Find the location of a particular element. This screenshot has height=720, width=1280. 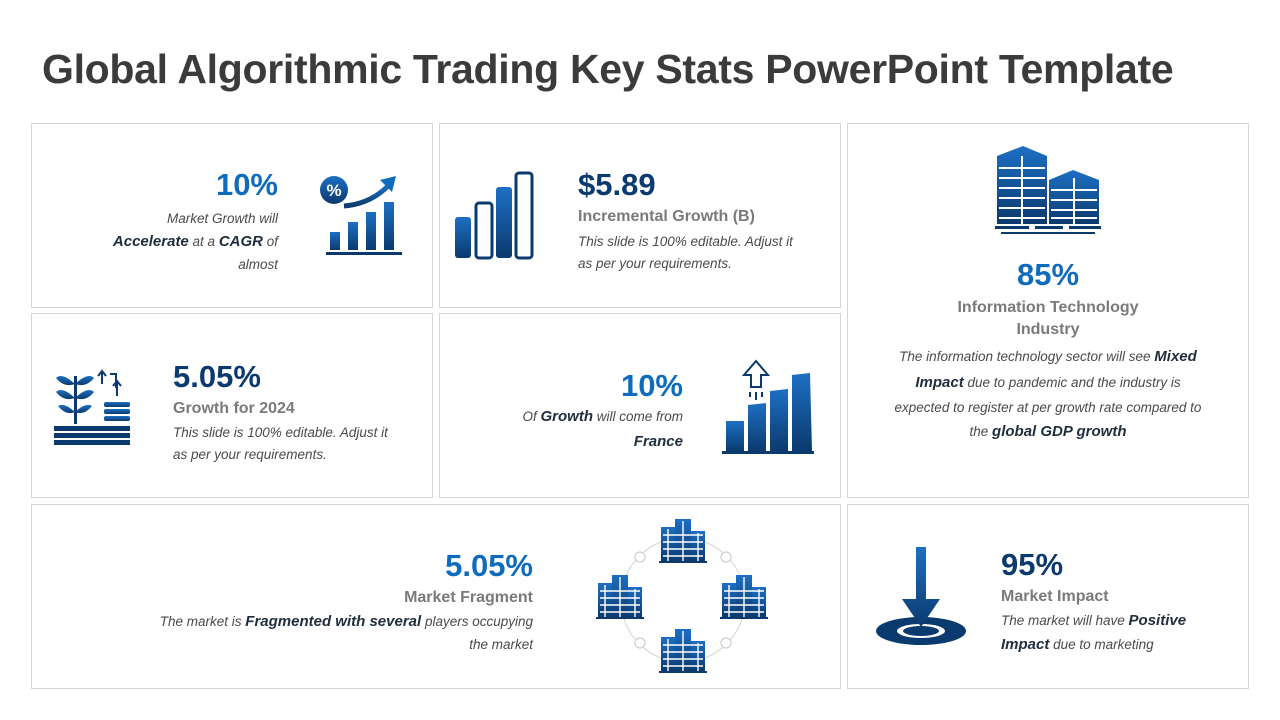

stat-subtitle: Incremental Growth (B) is located at coordinates (666, 216).